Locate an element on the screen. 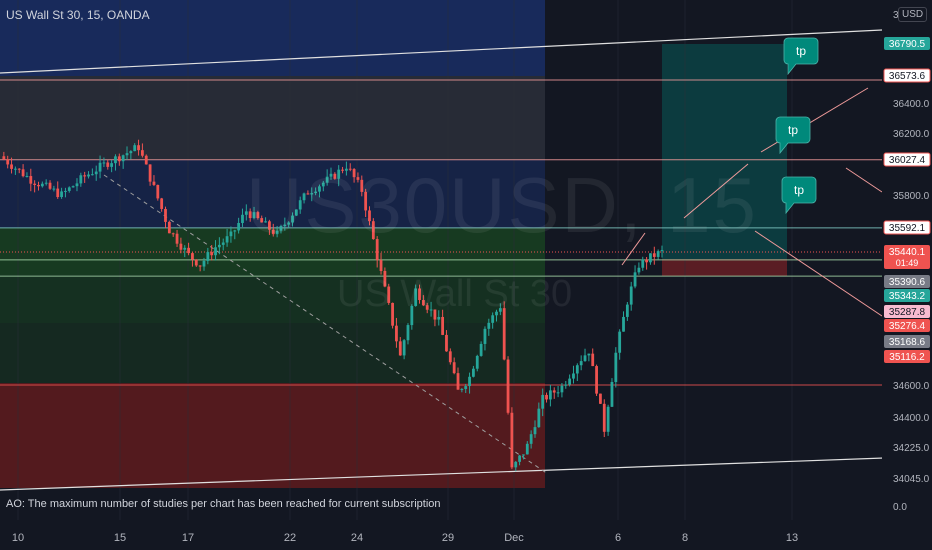 This screenshot has height=550, width=932. zone-red is located at coordinates (272, 435).